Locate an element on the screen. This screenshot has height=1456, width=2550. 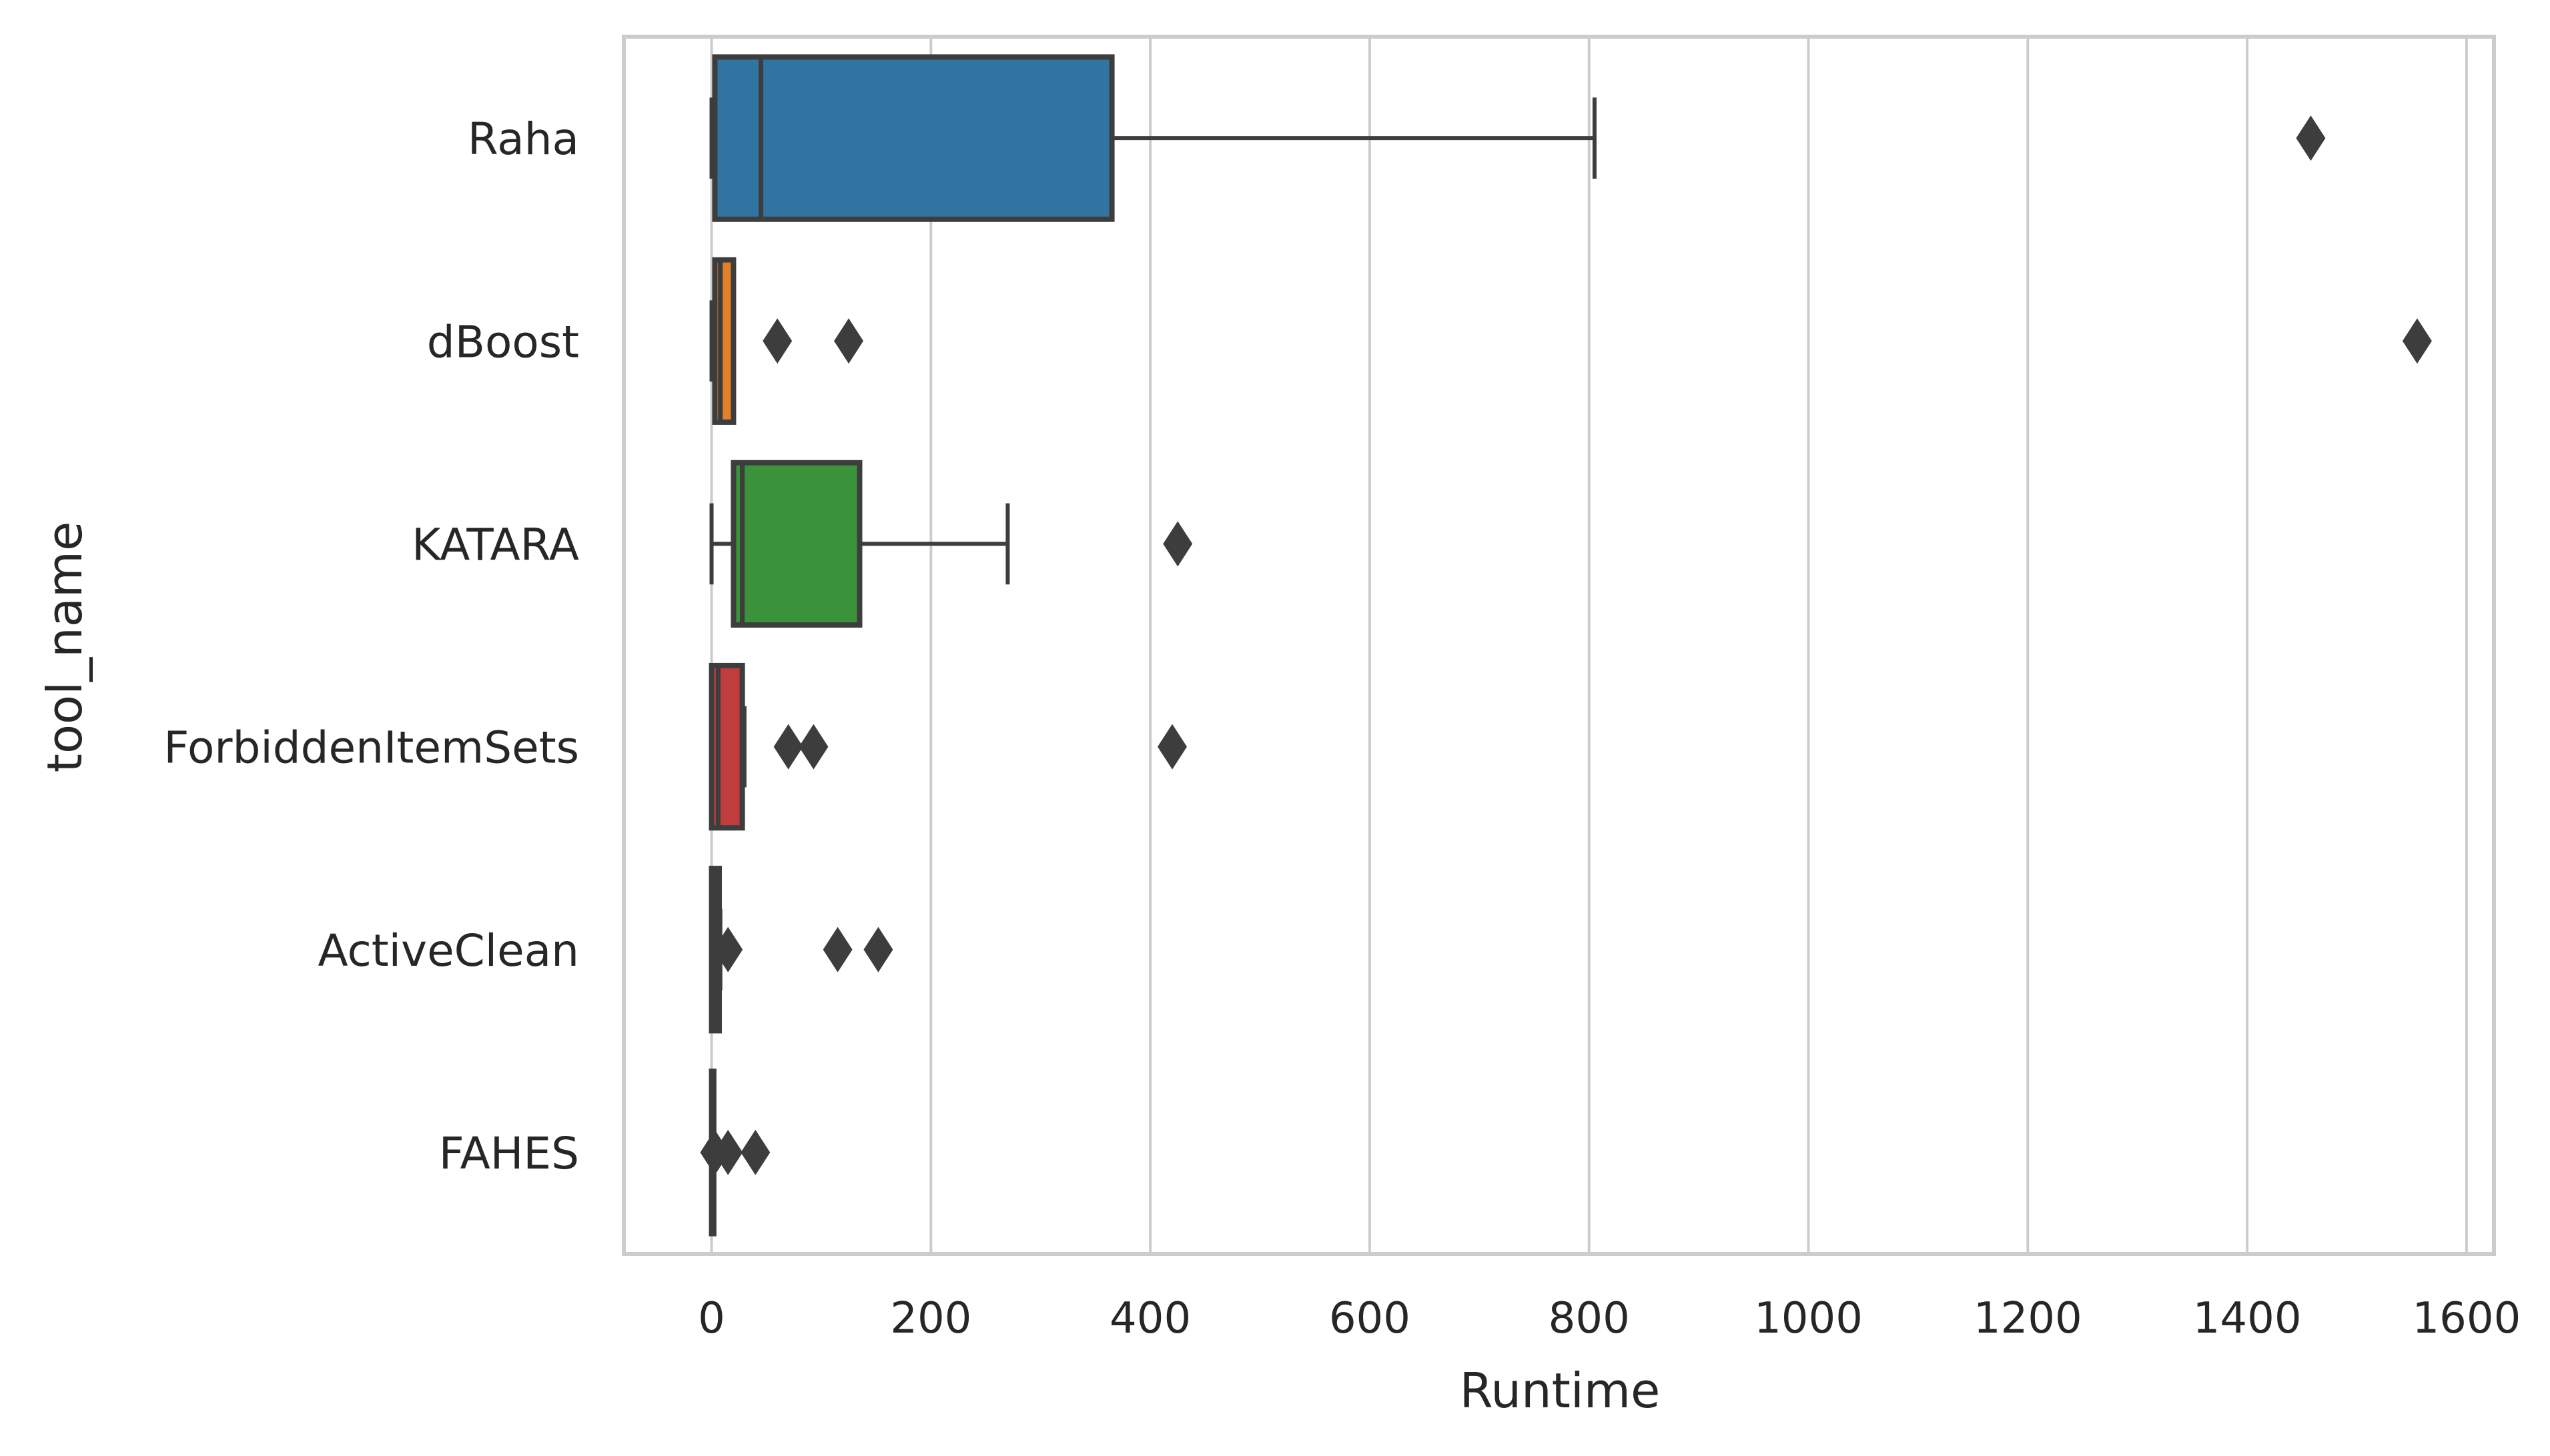
category-label: ForbiddenItemSets is located at coordinates (371, 748).